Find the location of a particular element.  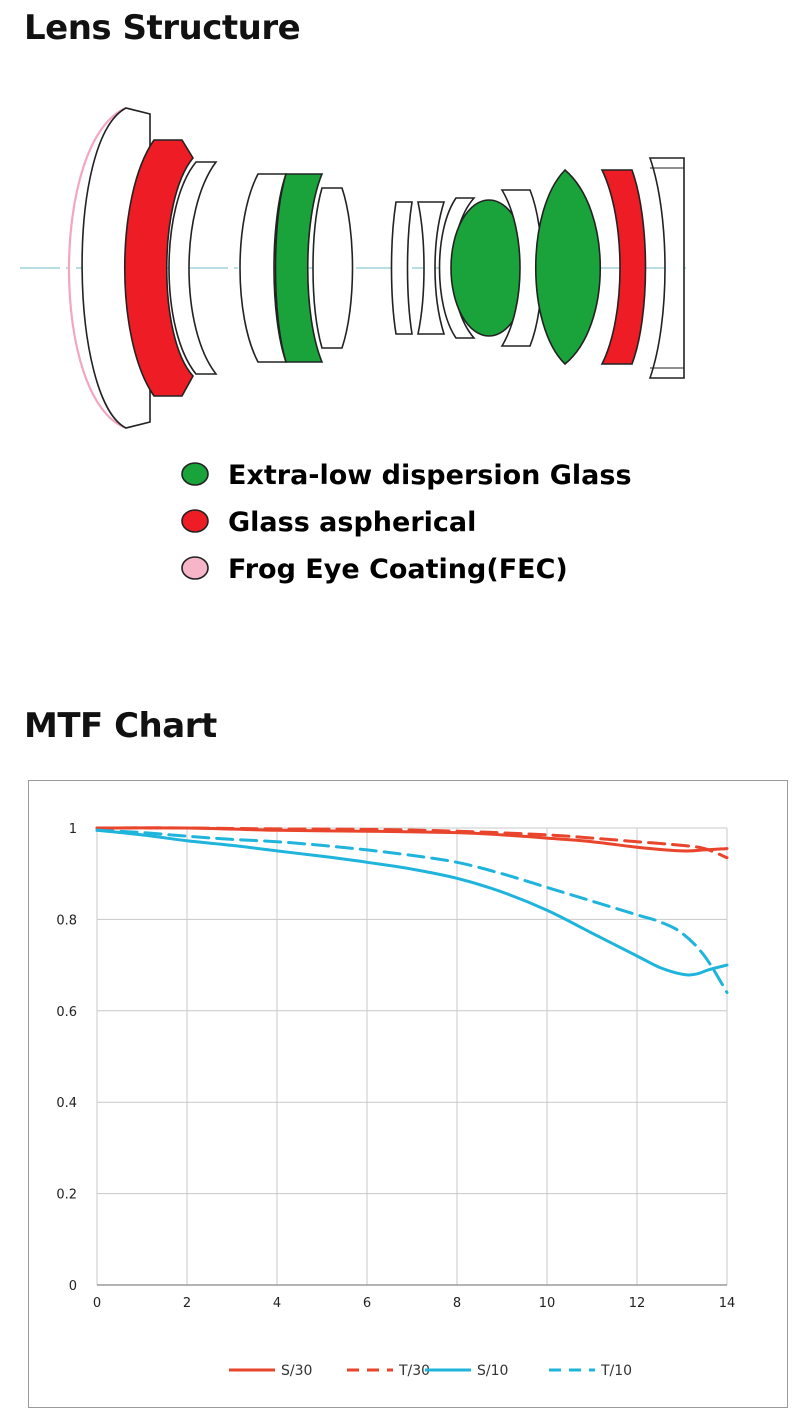

x-tick-label: 12 is located at coordinates (637, 1303).